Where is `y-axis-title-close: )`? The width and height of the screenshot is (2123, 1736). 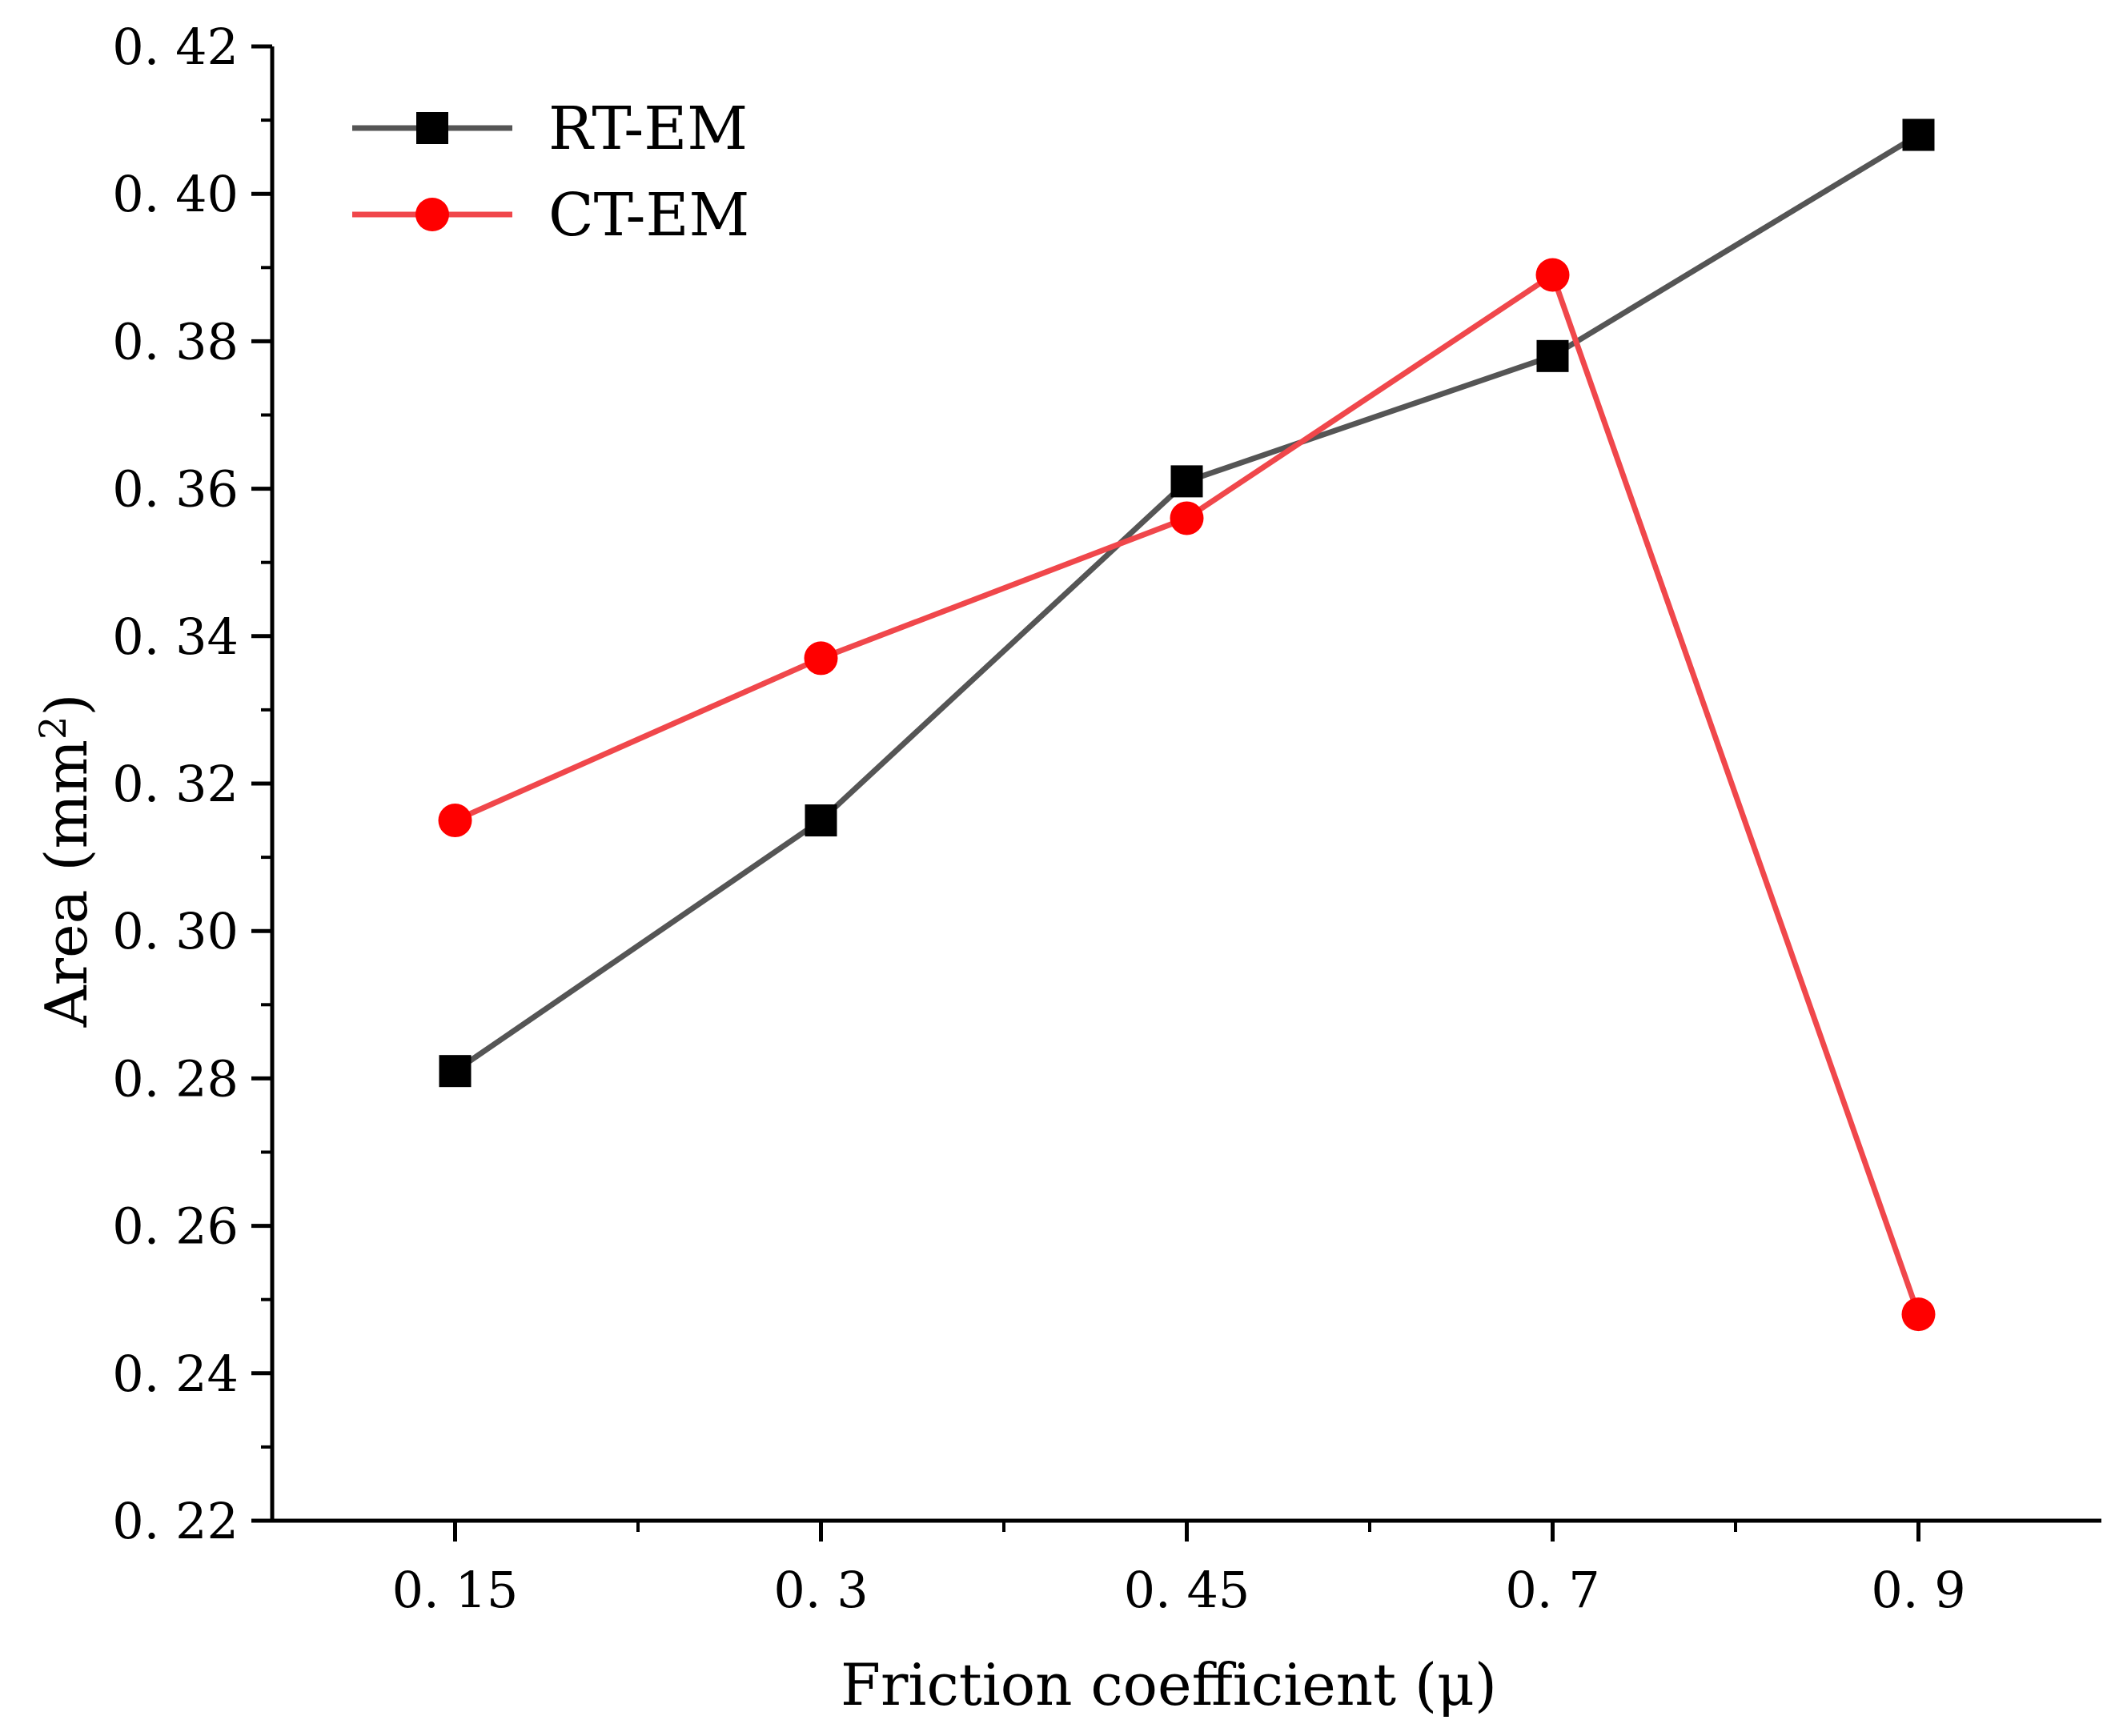
y-axis-title-close: ) is located at coordinates (66, 705).